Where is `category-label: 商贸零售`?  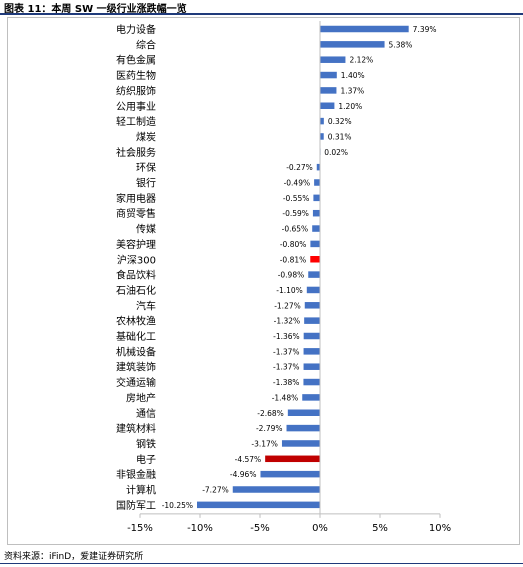
category-label: 商贸零售 is located at coordinates (136, 213).